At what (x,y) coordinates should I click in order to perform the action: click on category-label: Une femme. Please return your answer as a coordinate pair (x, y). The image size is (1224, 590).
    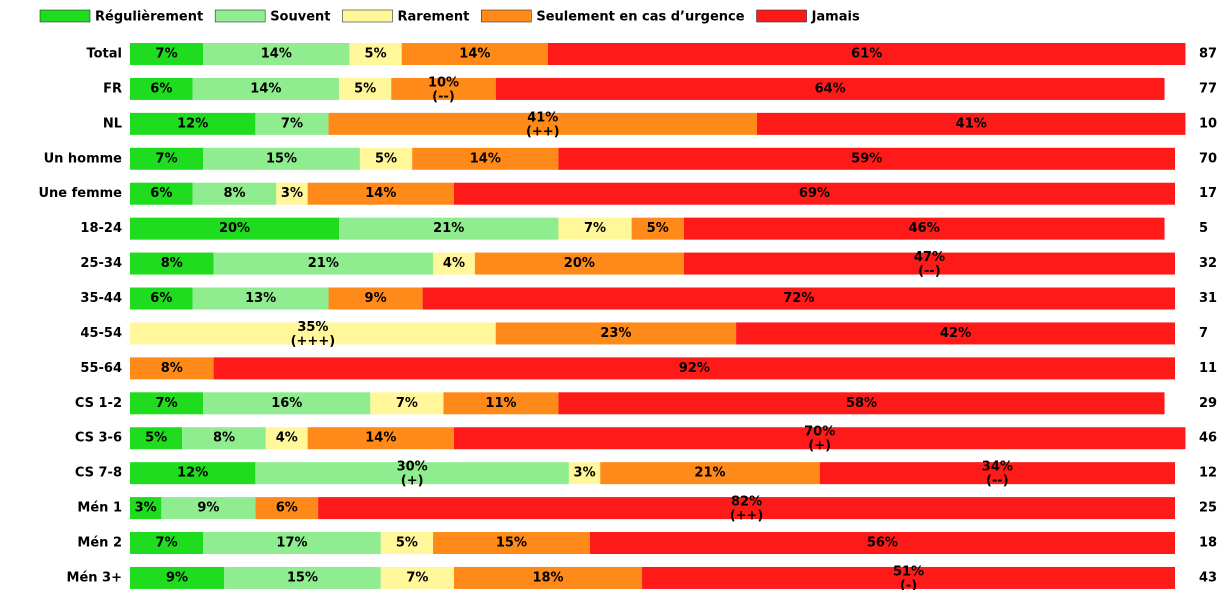
    Looking at the image, I should click on (80, 193).